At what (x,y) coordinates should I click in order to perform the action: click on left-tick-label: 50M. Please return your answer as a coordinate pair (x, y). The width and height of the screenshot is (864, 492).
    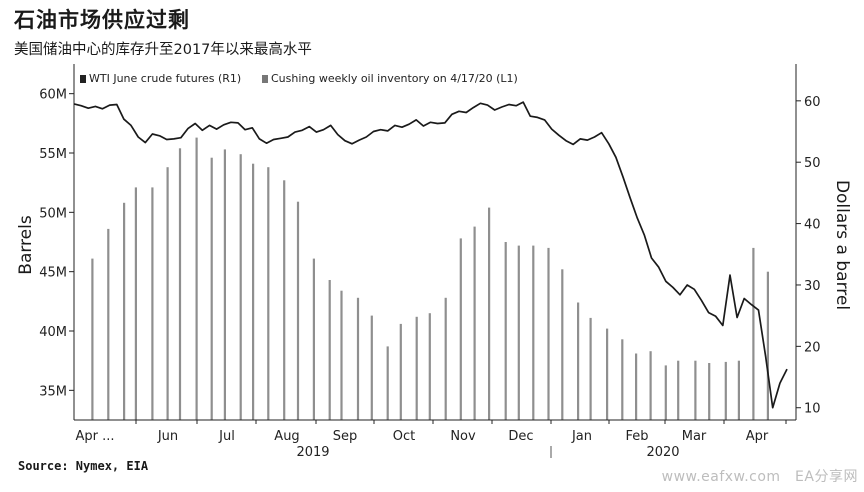
    Looking at the image, I should click on (53, 213).